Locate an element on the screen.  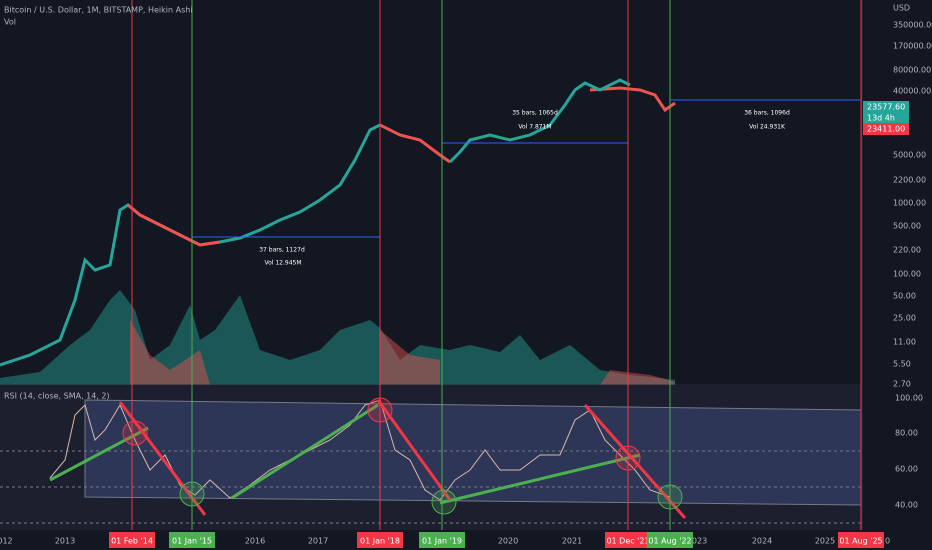
current-price: 23577.60 is located at coordinates (886, 107).